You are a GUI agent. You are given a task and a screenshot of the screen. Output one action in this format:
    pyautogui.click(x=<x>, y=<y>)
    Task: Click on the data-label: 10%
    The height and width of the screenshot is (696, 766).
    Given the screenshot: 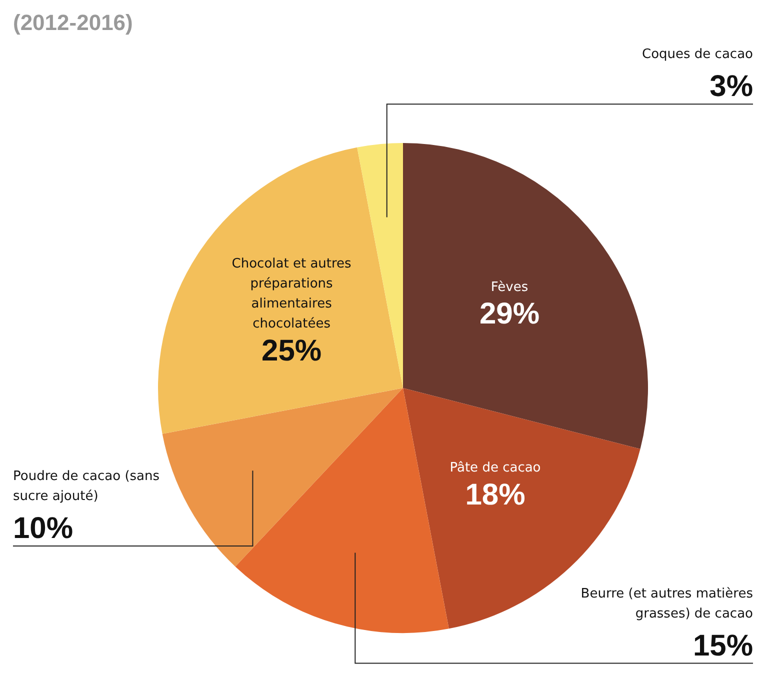 What is the action you would take?
    pyautogui.click(x=43, y=529)
    